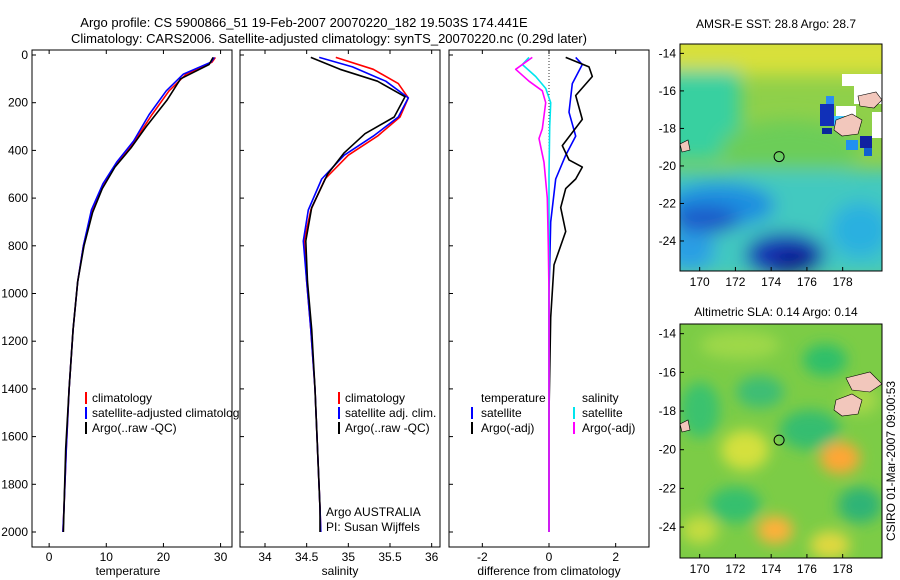  I want to click on legend-label-temp-satellite: satellite, so click(501, 413).